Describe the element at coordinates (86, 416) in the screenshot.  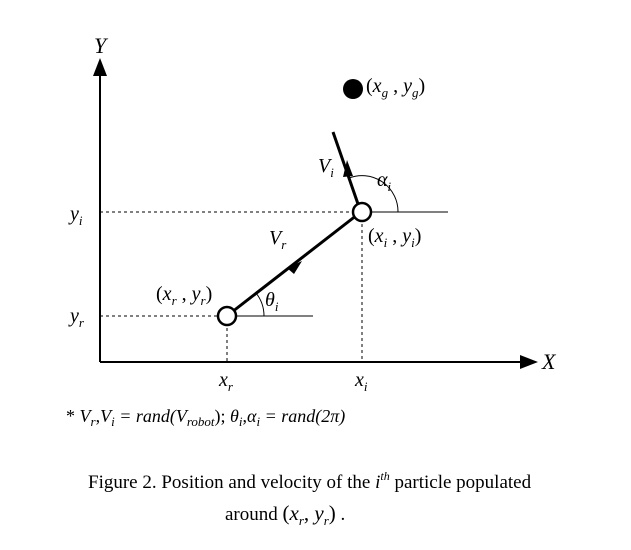
I see `note-v1: V` at that location.